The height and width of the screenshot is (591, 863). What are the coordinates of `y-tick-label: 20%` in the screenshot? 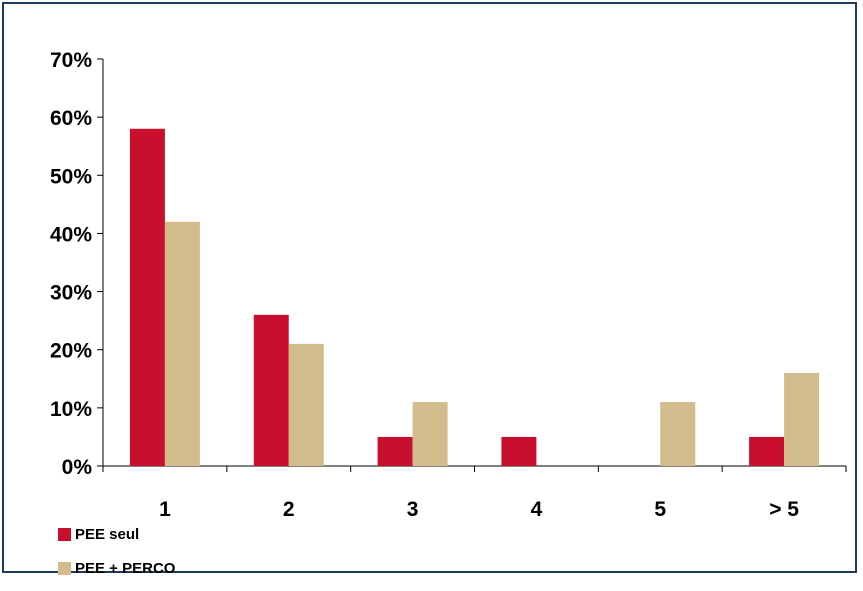 It's located at (71, 351).